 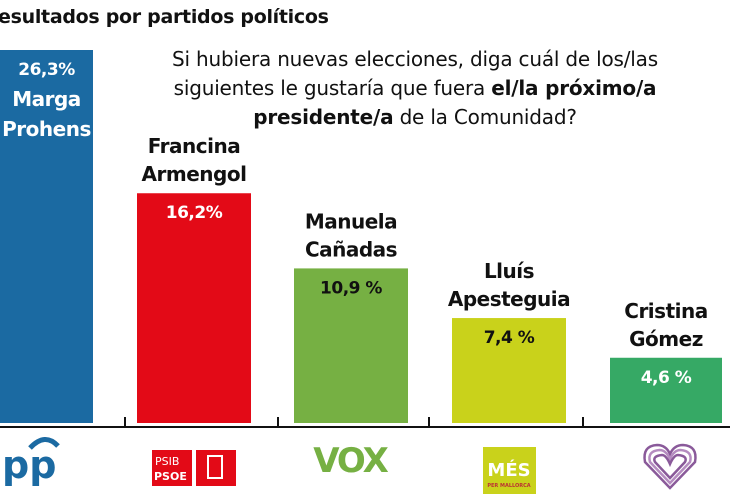 I want to click on question-text-end: de la Comunidad?, so click(x=485, y=117).